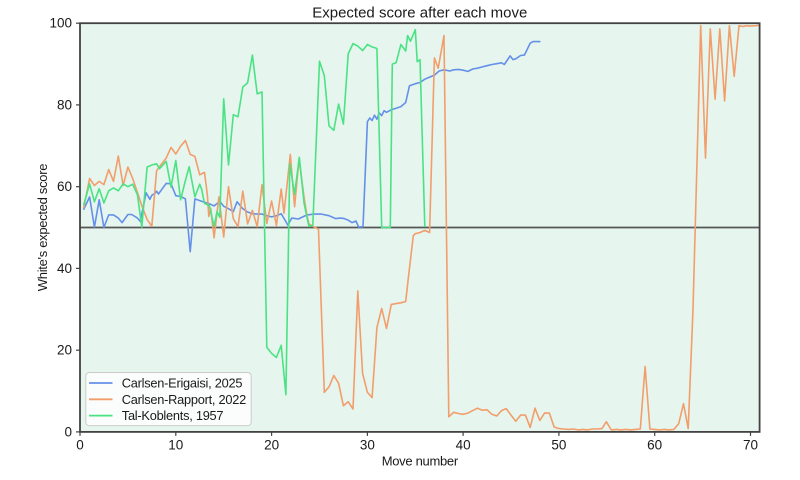 The width and height of the screenshot is (800, 480). Describe the element at coordinates (60, 23) in the screenshot. I see `svg-text: 100` at that location.